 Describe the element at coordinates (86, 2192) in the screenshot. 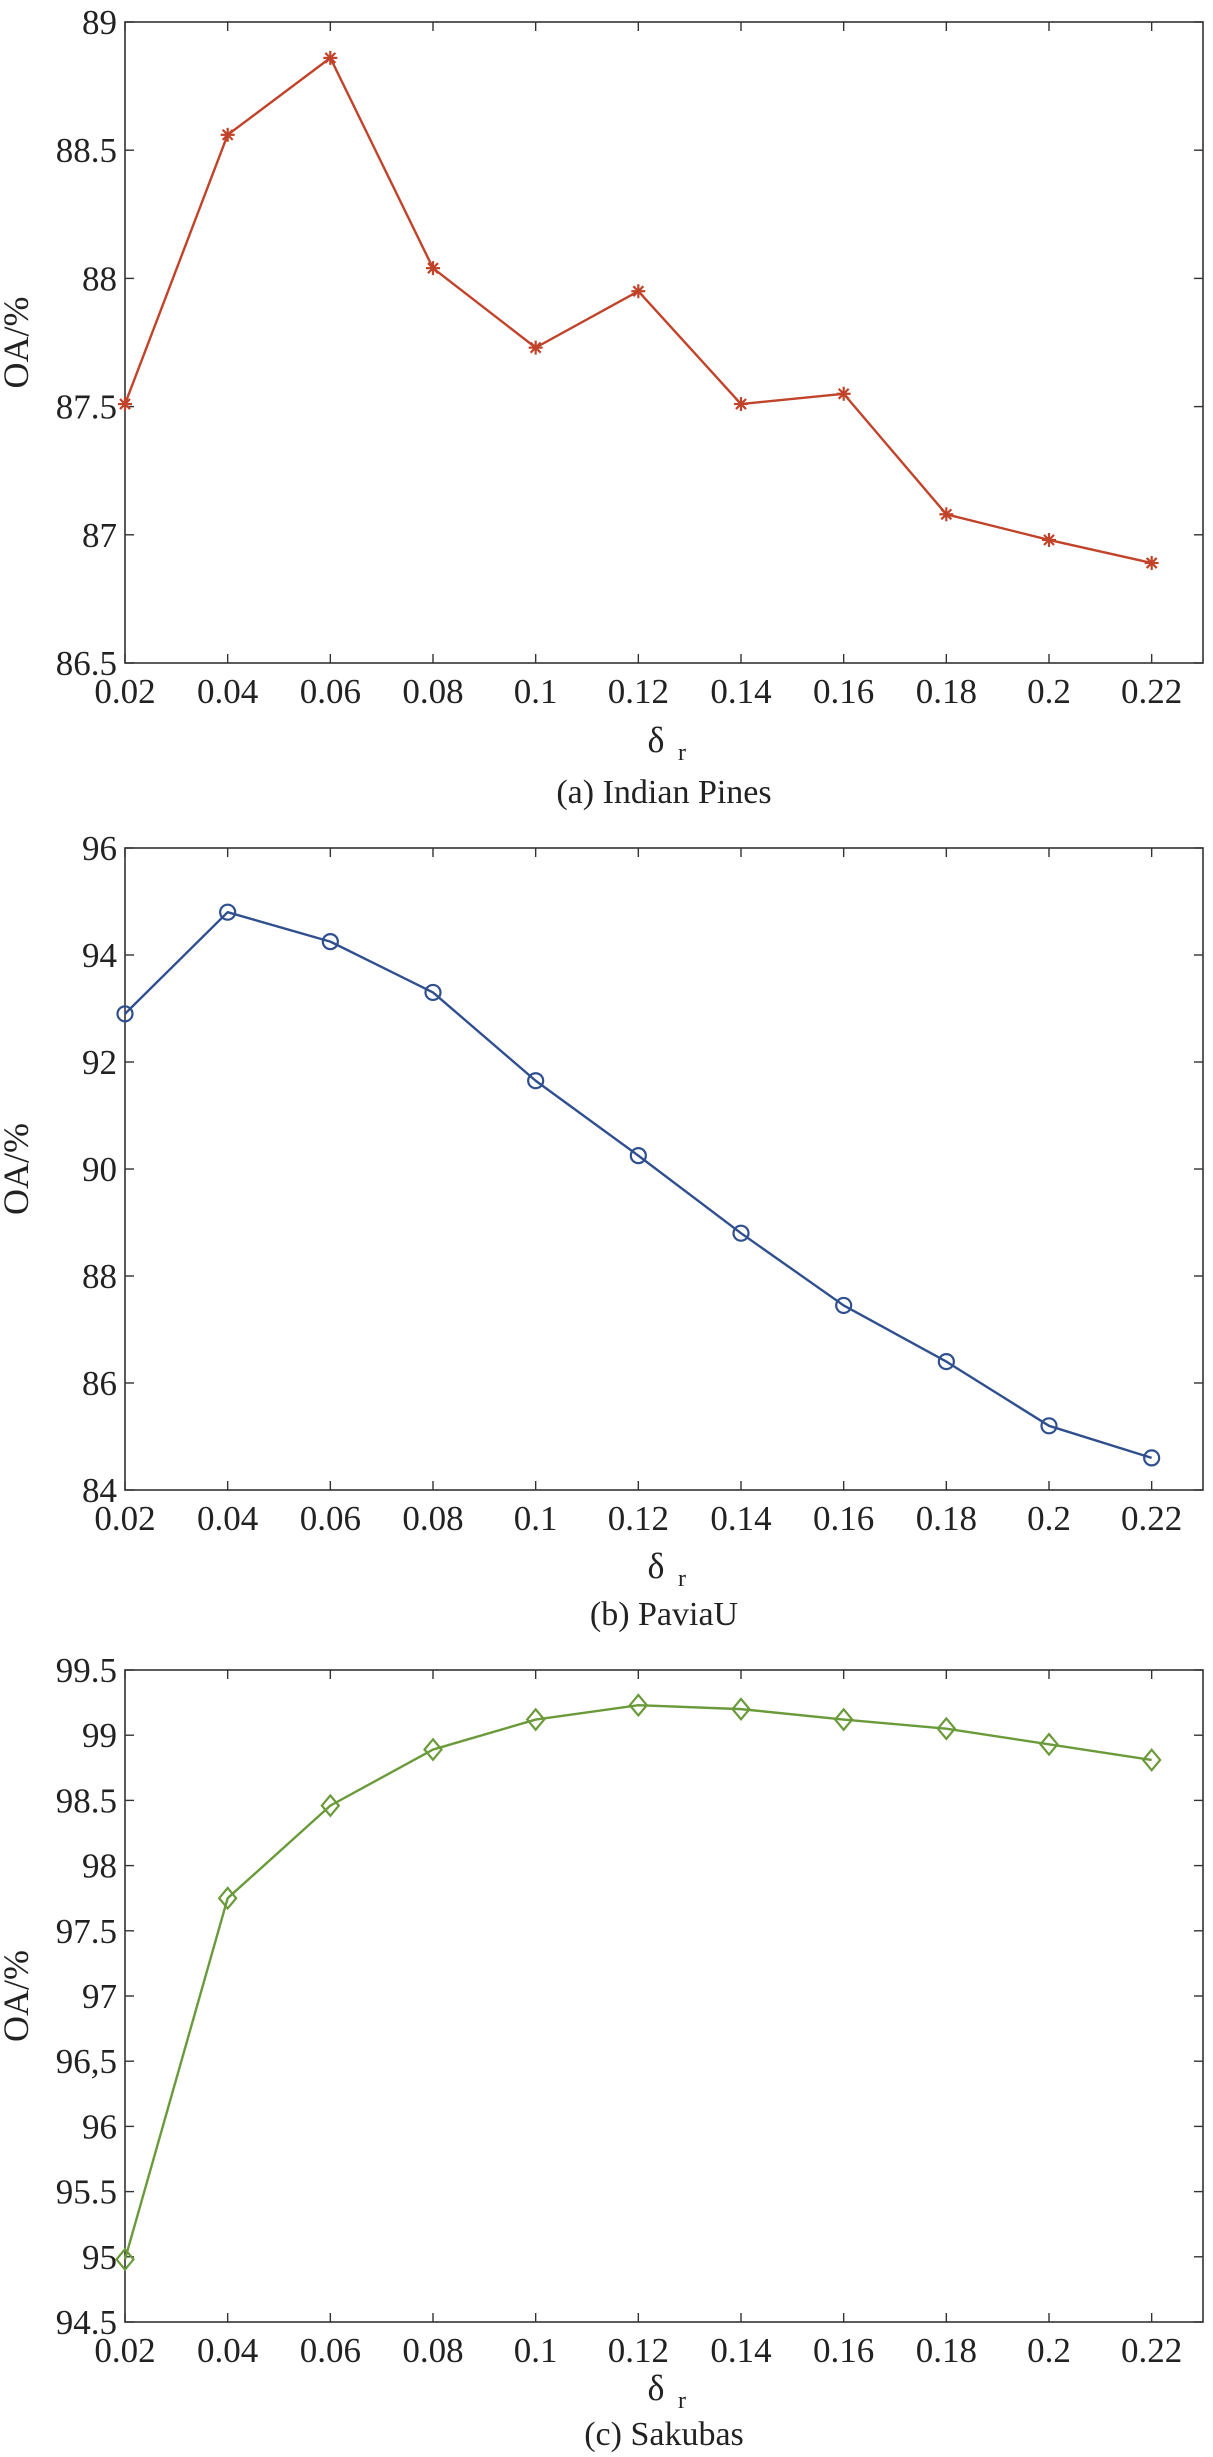

I see `y-tick-label: 95.5` at that location.